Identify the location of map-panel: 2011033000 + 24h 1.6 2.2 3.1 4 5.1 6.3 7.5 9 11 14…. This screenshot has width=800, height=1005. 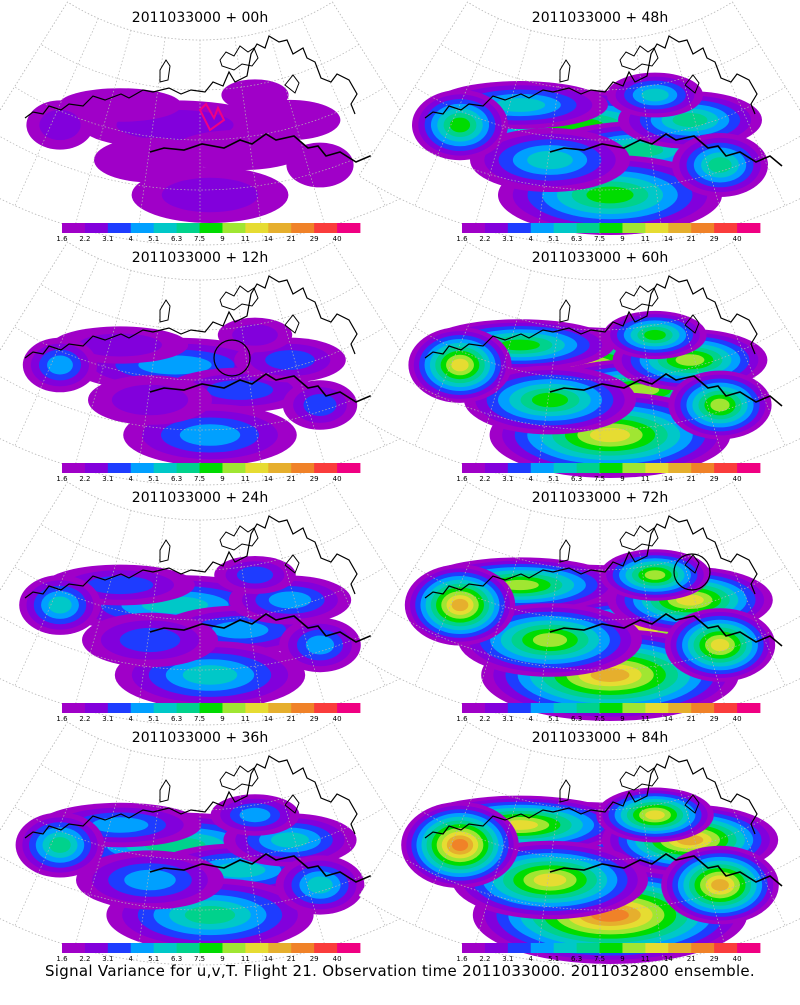
(221, 603).